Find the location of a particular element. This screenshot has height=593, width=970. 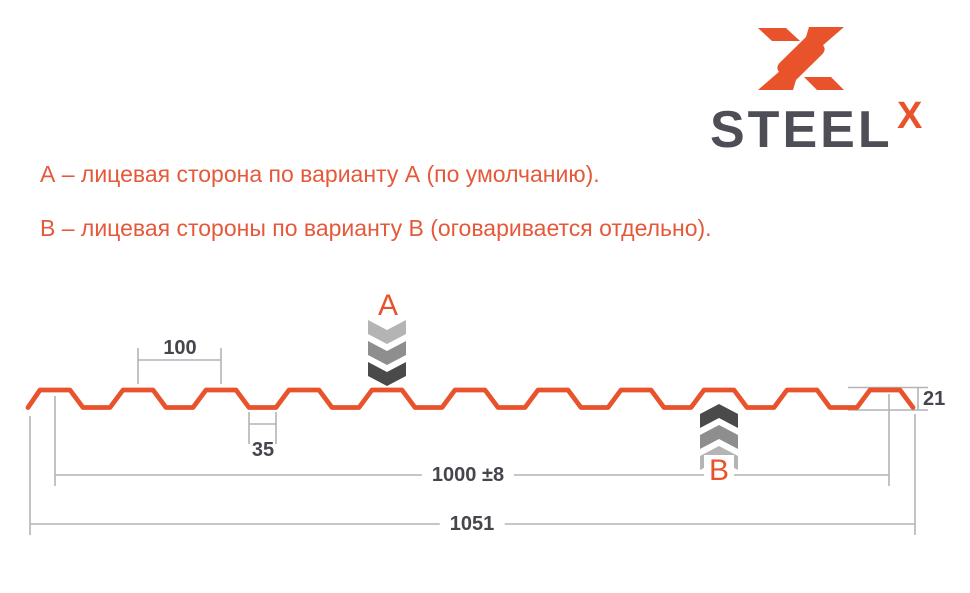

dimension-overall-width-label: 1051 is located at coordinates (472, 524).